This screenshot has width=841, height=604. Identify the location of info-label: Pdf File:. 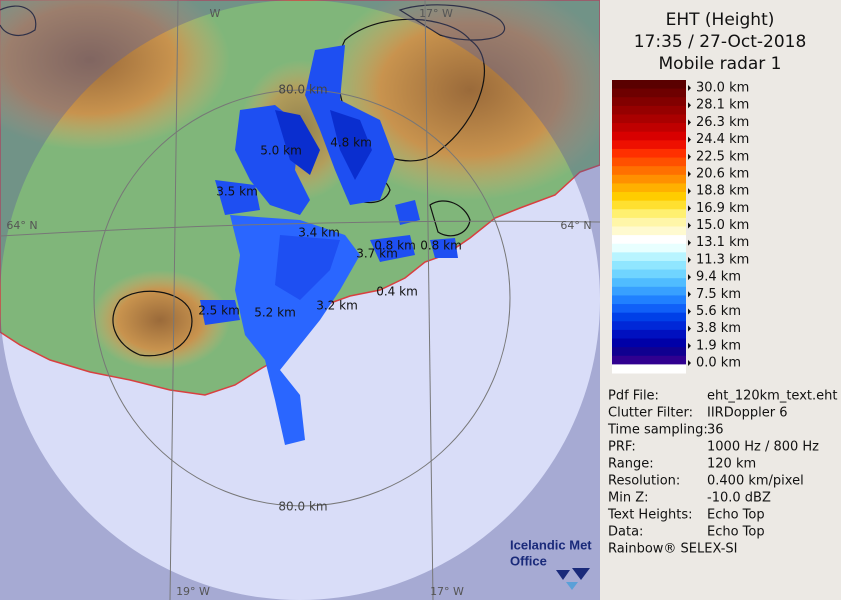
(633, 396).